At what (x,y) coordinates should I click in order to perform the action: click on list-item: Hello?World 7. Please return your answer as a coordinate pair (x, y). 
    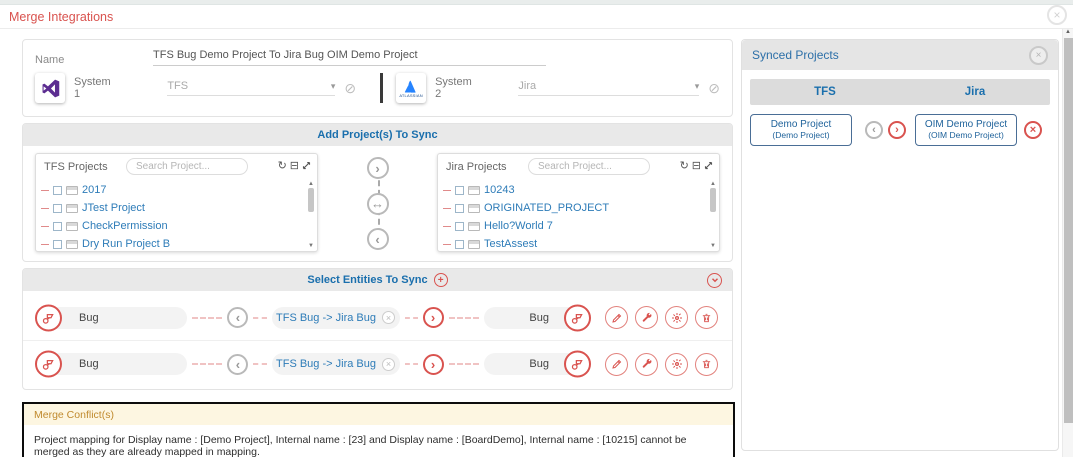
    Looking at the image, I should click on (573, 226).